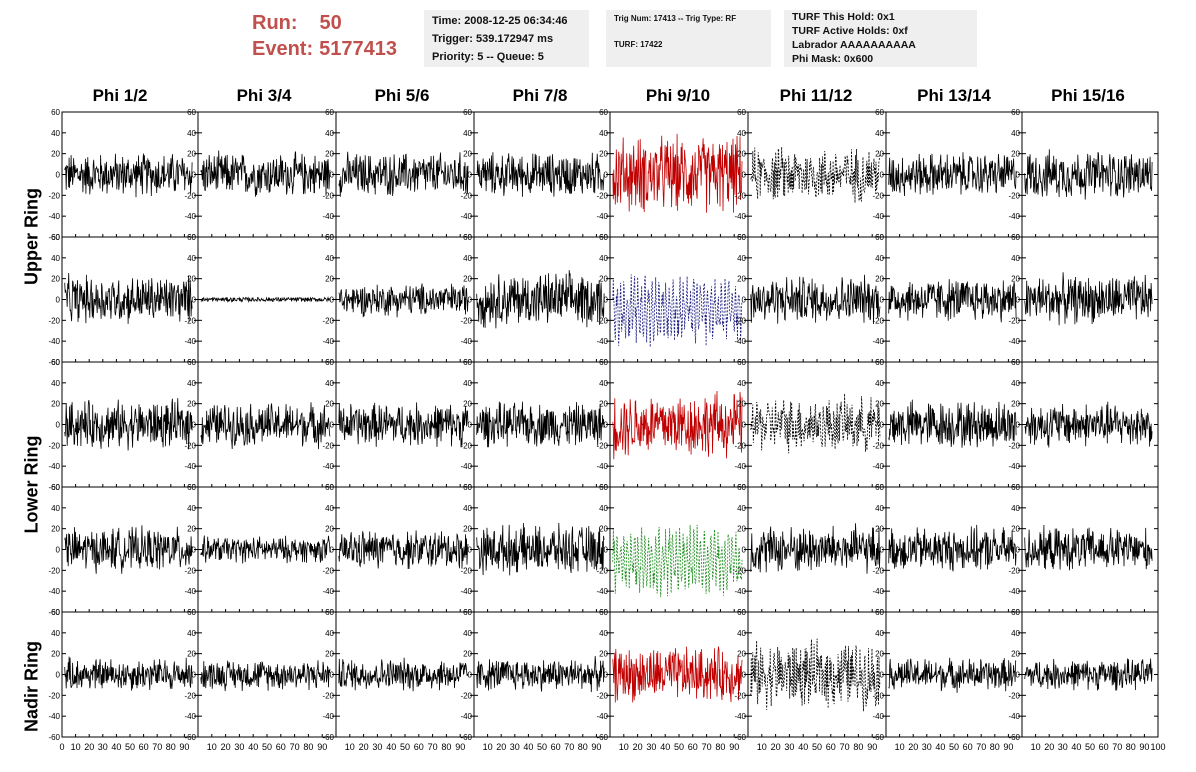  Describe the element at coordinates (833, 59) in the screenshot. I see `phi-mask-text: Phi Mask: 0x600` at that location.